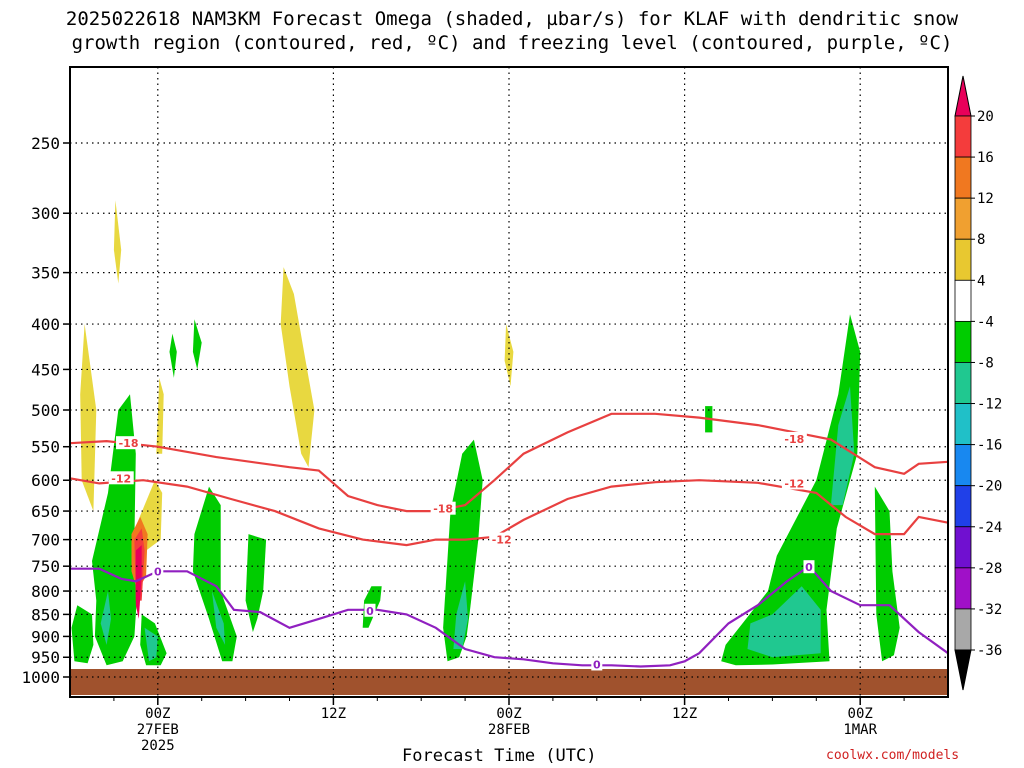 The width and height of the screenshot is (1024, 768). Describe the element at coordinates (860, 730) in the screenshot. I see `x-tick-label-54-1: 1MAR` at that location.